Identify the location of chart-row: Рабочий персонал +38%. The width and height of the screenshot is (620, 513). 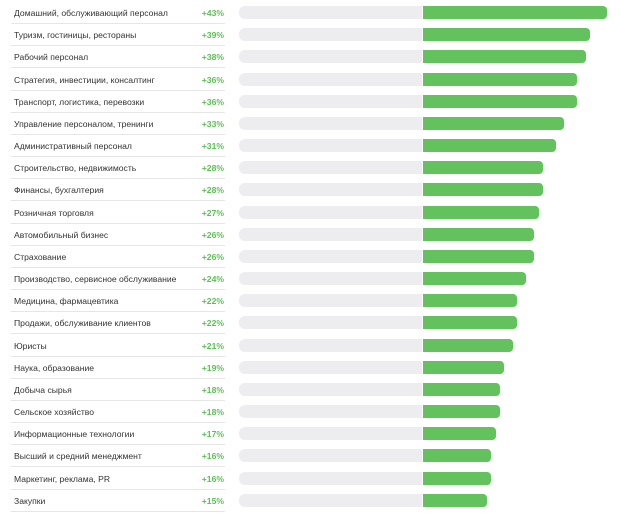
(310, 57).